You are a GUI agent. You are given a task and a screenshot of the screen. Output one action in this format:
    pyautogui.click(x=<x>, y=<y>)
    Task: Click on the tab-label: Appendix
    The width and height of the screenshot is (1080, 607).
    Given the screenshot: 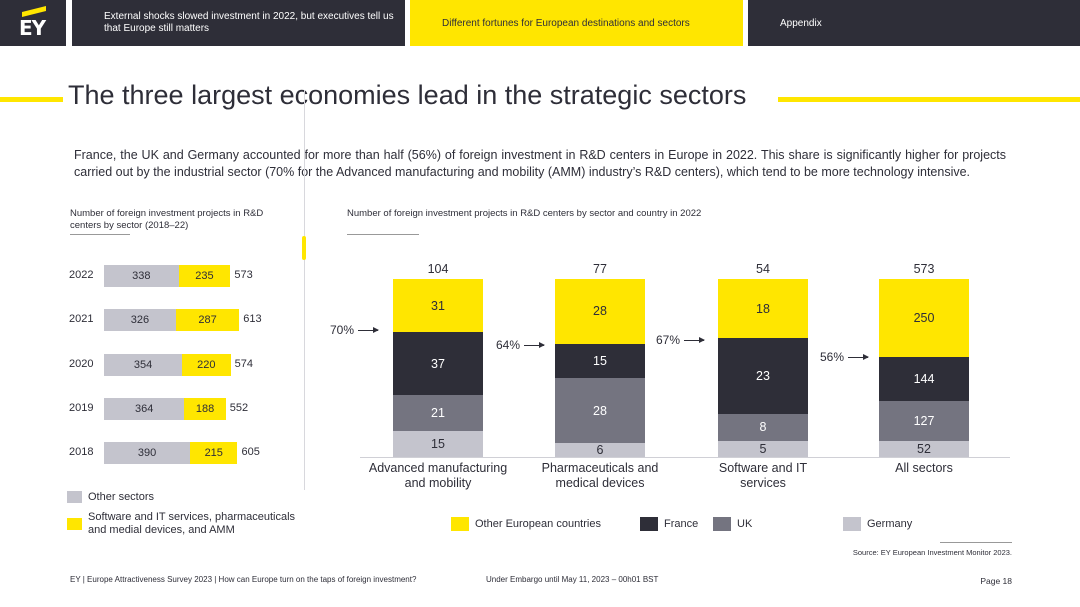 What is the action you would take?
    pyautogui.click(x=801, y=23)
    